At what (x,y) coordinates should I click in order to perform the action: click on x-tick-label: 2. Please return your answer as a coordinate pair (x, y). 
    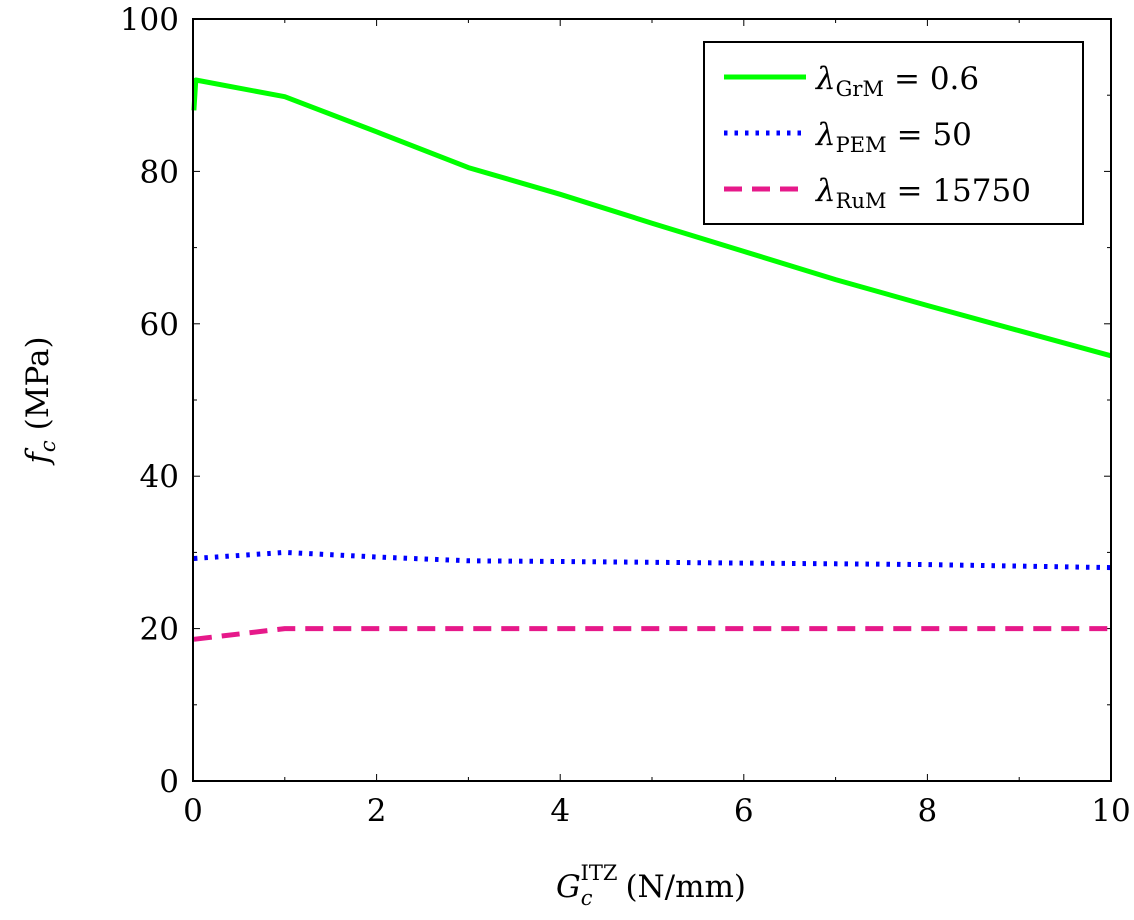
    Looking at the image, I should click on (377, 811).